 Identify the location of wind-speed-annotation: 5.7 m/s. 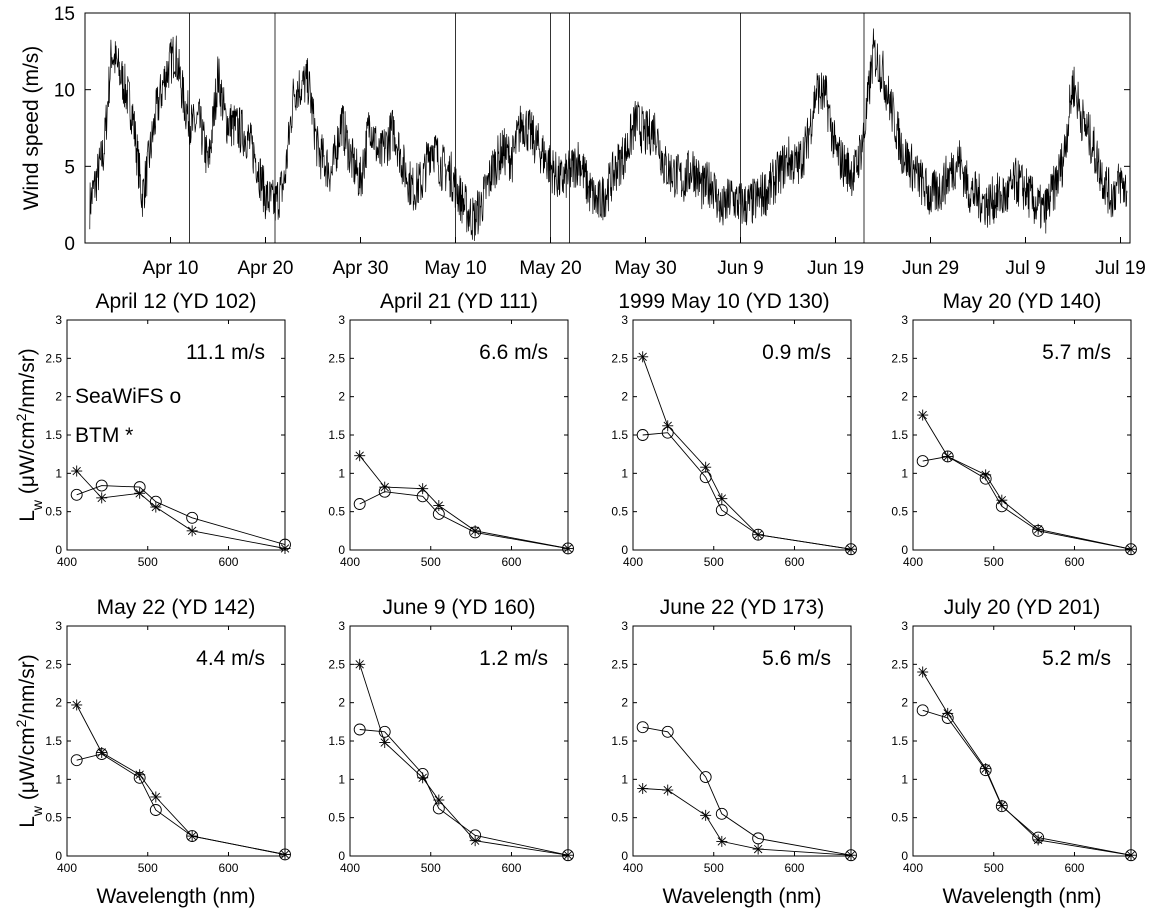
(1076, 352).